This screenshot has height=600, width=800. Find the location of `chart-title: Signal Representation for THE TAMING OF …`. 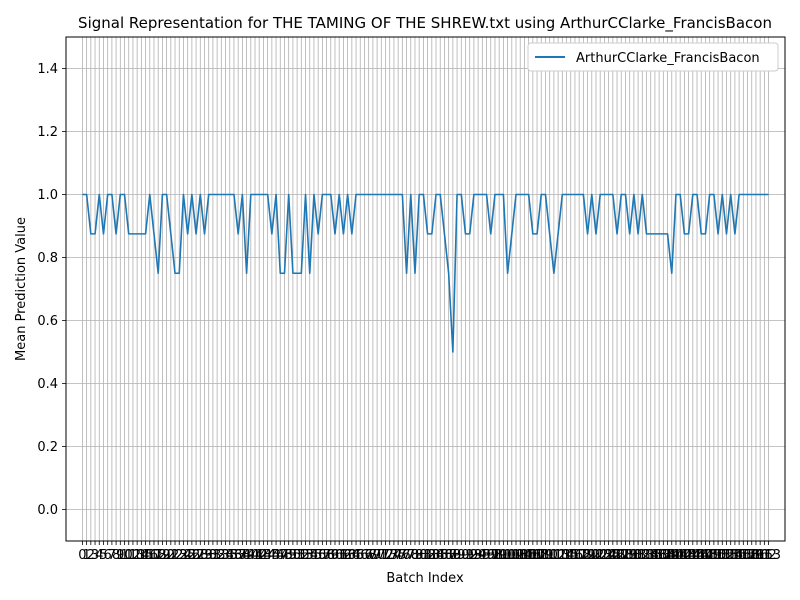

chart-title: Signal Representation for THE TAMING OF … is located at coordinates (425, 23).